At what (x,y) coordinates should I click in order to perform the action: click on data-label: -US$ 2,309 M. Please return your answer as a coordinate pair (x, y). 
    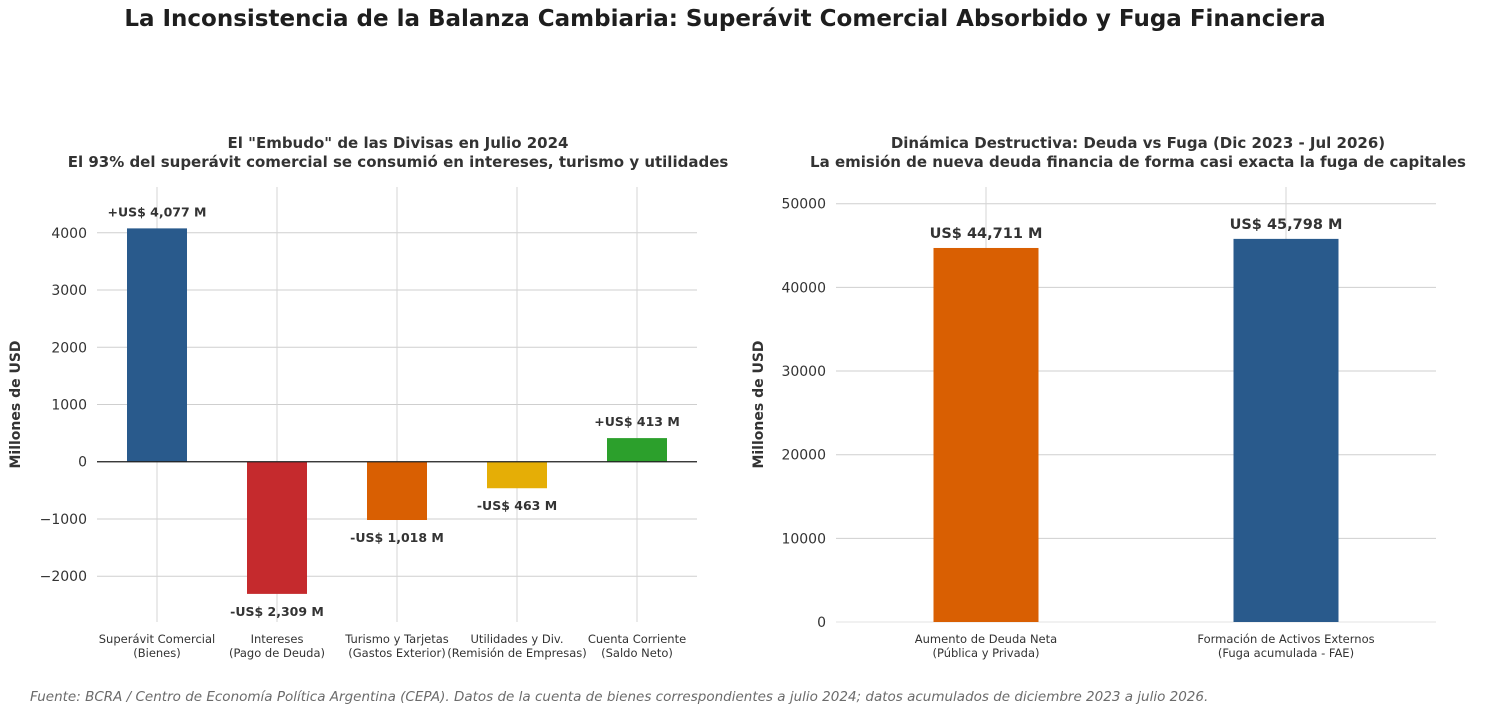
    Looking at the image, I should click on (277, 611).